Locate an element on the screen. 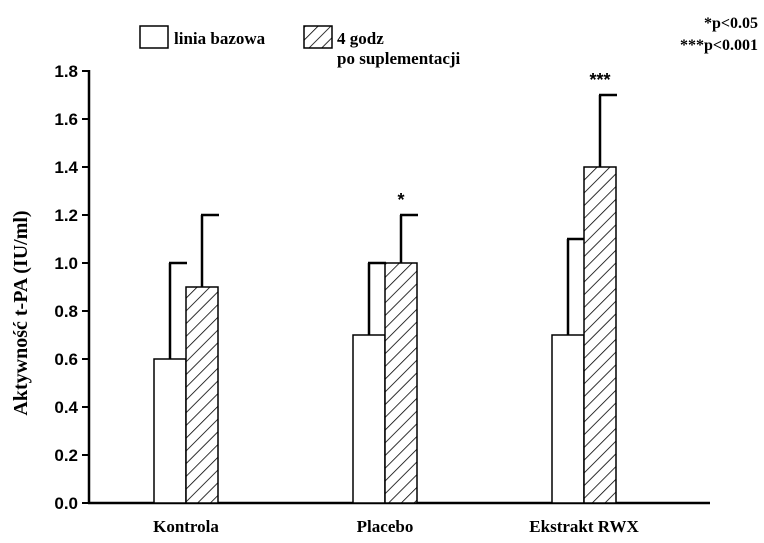 The height and width of the screenshot is (543, 764). y-tick-label: 0.2 is located at coordinates (66, 455).